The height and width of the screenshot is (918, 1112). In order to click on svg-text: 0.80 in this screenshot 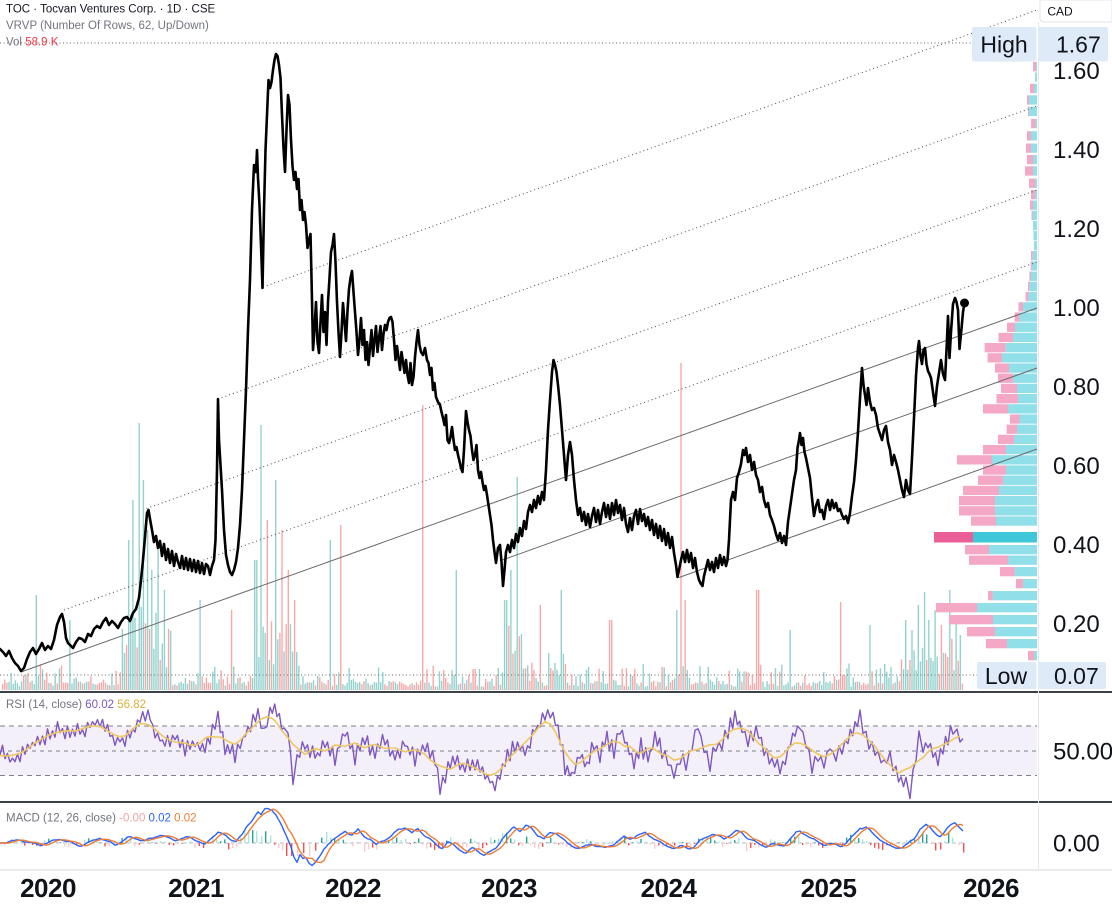, I will do `click(1076, 387)`.